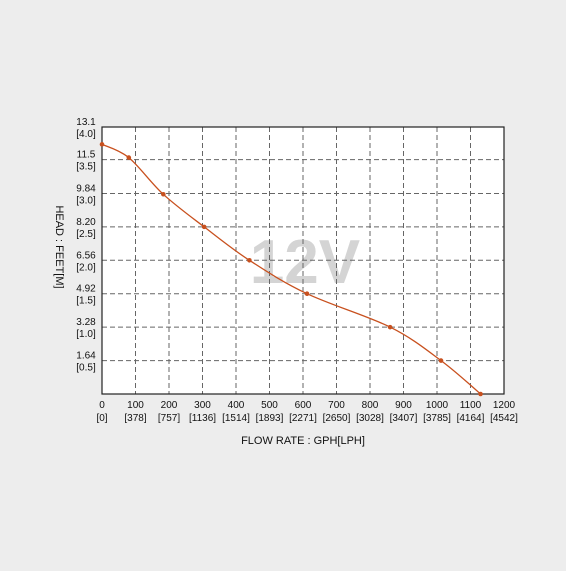 The height and width of the screenshot is (571, 566). What do you see at coordinates (236, 405) in the screenshot?
I see `x-tick-label: 400` at bounding box center [236, 405].